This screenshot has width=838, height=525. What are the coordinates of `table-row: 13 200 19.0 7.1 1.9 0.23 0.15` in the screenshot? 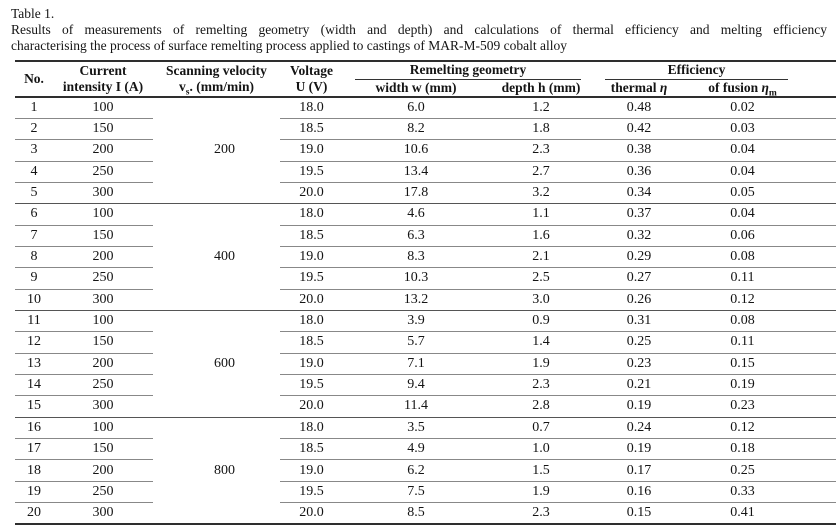 It's located at (426, 363).